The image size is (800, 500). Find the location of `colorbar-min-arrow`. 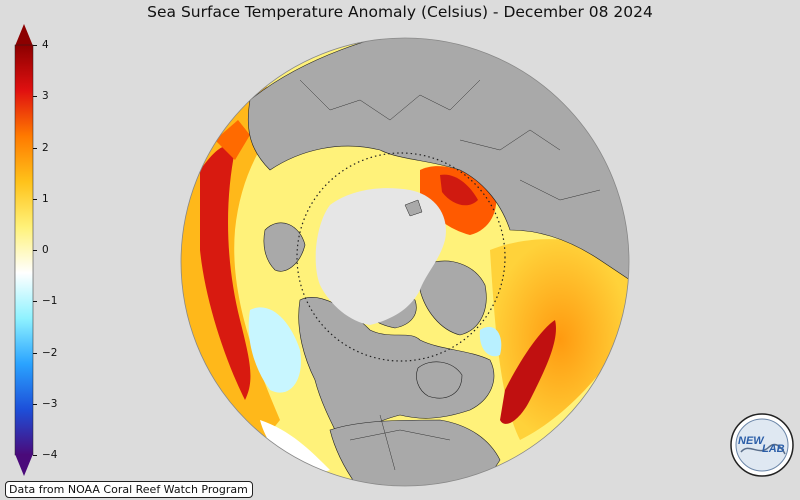

colorbar-min-arrow is located at coordinates (24, 465).